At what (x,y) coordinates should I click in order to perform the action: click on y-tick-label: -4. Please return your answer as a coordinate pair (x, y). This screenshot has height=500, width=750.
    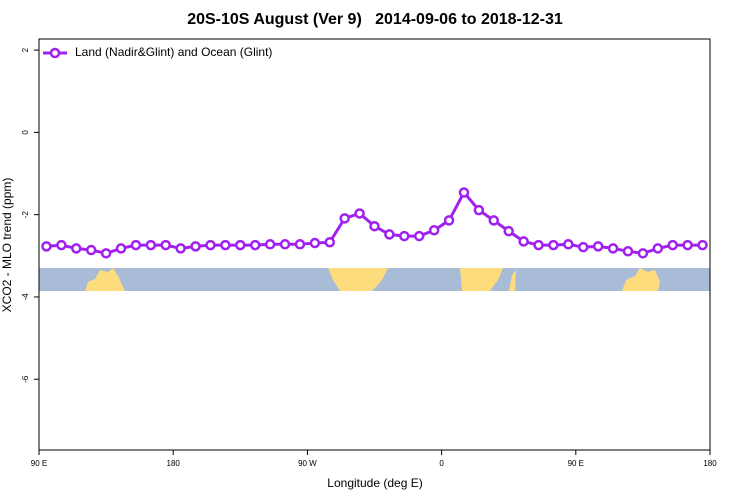
    Looking at the image, I should click on (25, 297).